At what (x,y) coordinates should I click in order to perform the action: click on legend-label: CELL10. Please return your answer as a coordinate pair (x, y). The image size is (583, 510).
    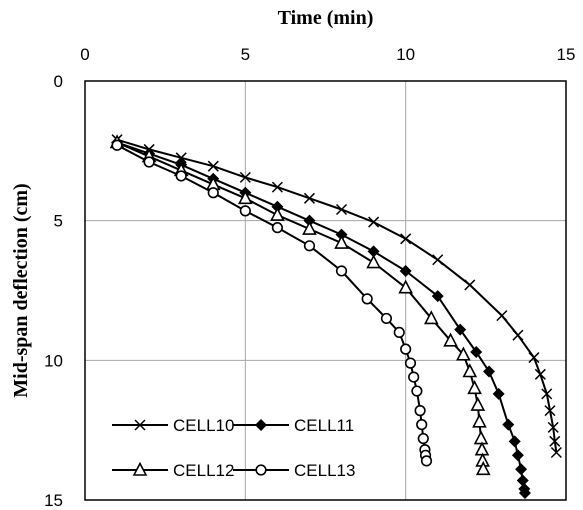
    Looking at the image, I should click on (203, 425).